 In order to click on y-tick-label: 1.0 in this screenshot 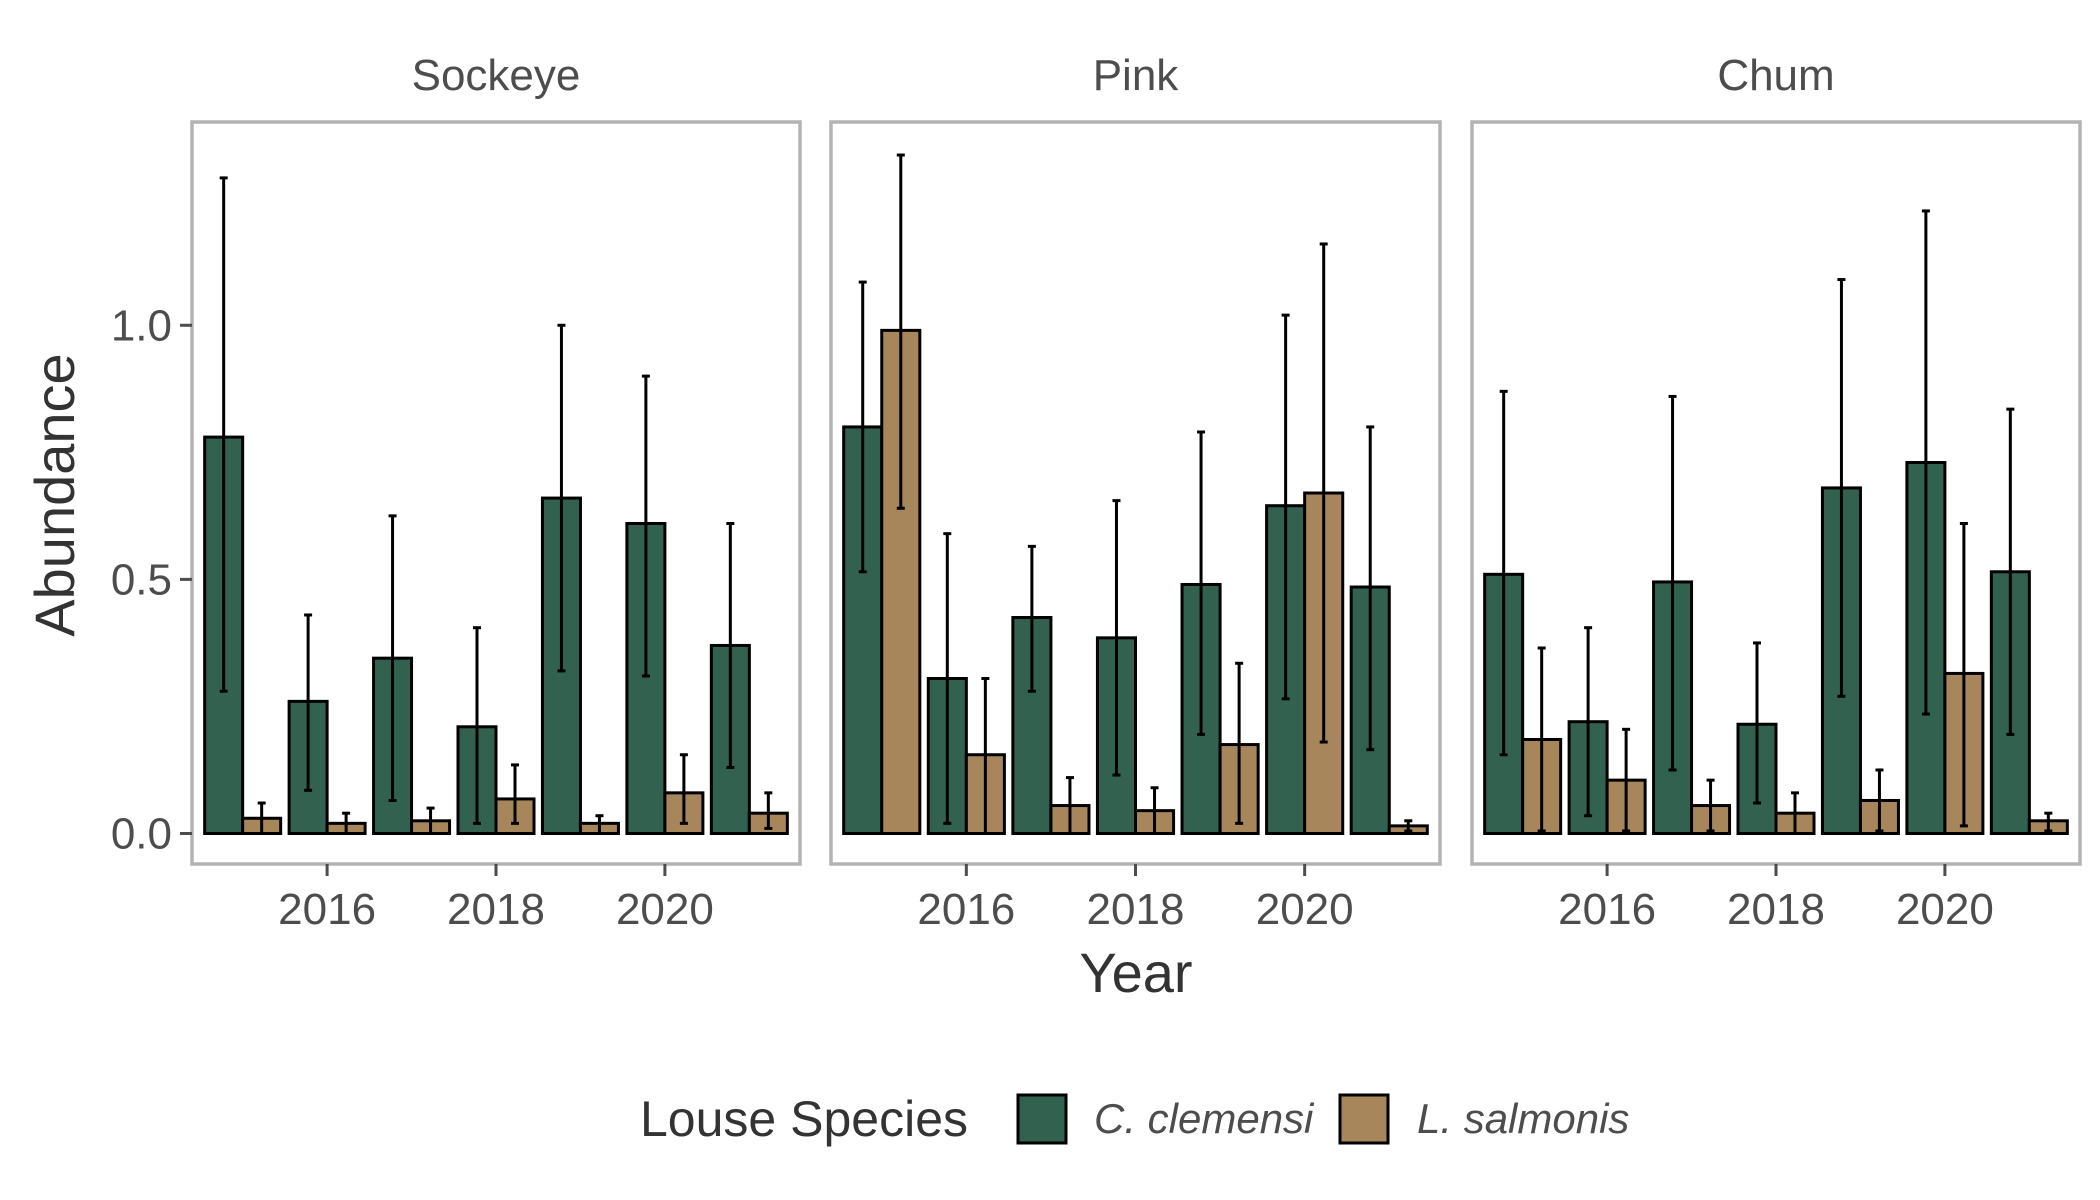, I will do `click(141, 325)`.